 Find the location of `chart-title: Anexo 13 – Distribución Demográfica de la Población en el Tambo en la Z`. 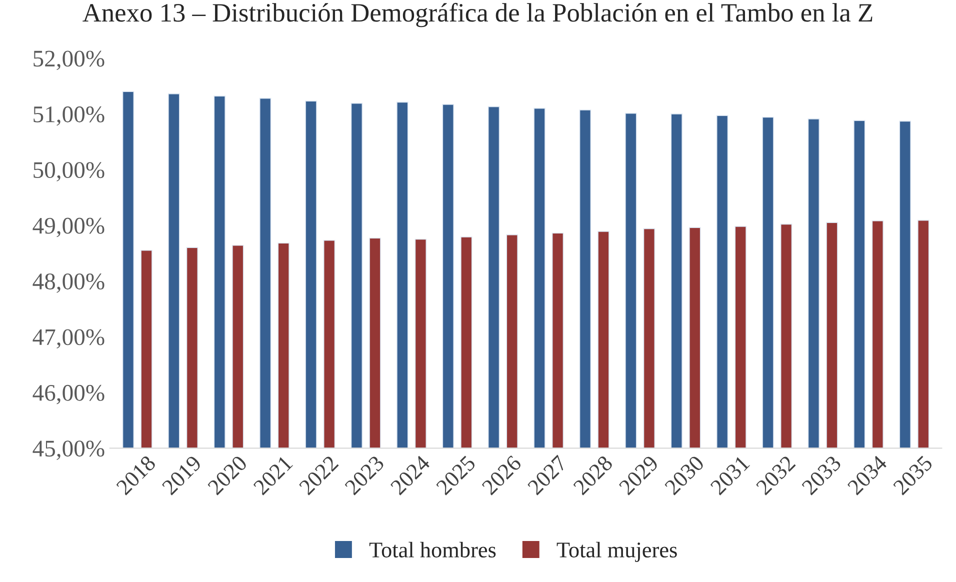

chart-title: Anexo 13 – Distribución Demográfica de la Población en el Tambo en la Z is located at coordinates (477, 15).